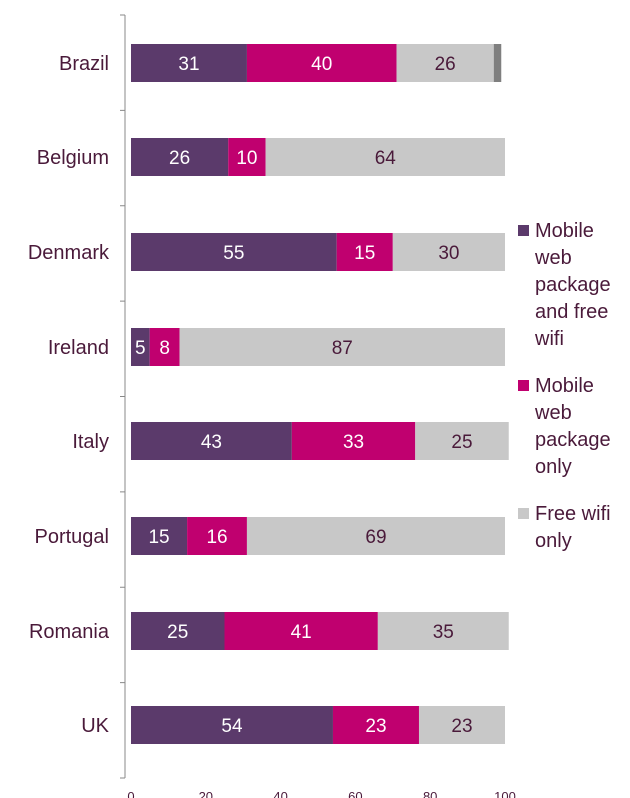 This screenshot has height=798, width=630. Describe the element at coordinates (78, 348) in the screenshot. I see `category-label: Ireland` at that location.